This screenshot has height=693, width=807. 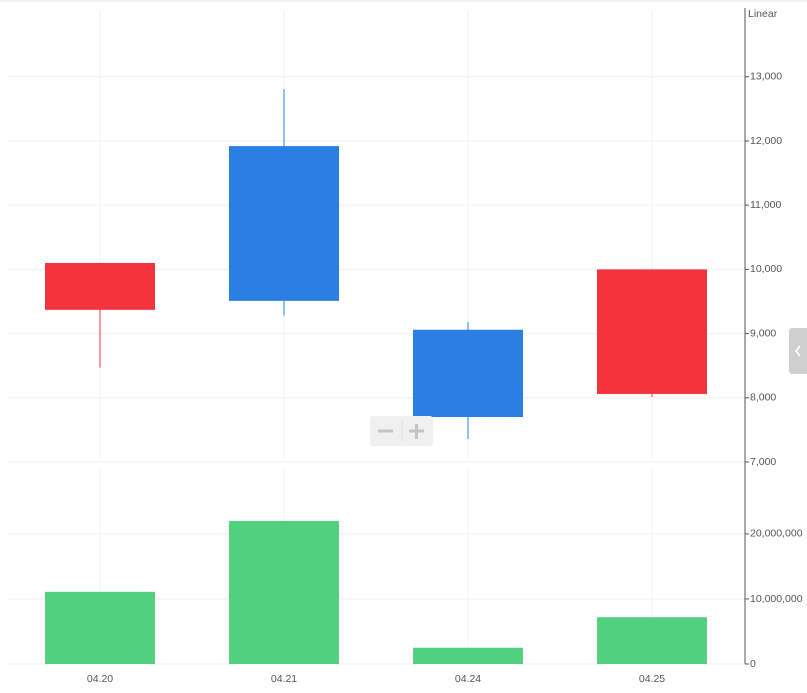 What do you see at coordinates (284, 679) in the screenshot?
I see `x-tick-label: 04.21` at bounding box center [284, 679].